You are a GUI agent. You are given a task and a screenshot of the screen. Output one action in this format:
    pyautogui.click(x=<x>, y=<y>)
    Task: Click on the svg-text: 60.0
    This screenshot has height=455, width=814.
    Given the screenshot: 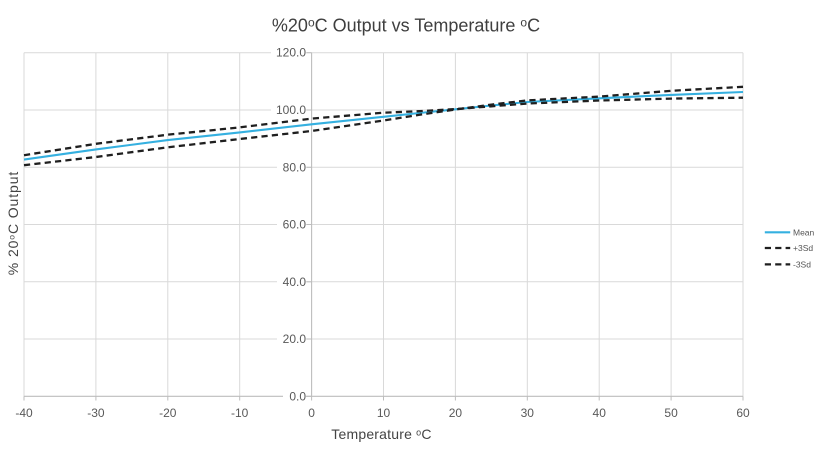 What is the action you would take?
    pyautogui.click(x=295, y=225)
    